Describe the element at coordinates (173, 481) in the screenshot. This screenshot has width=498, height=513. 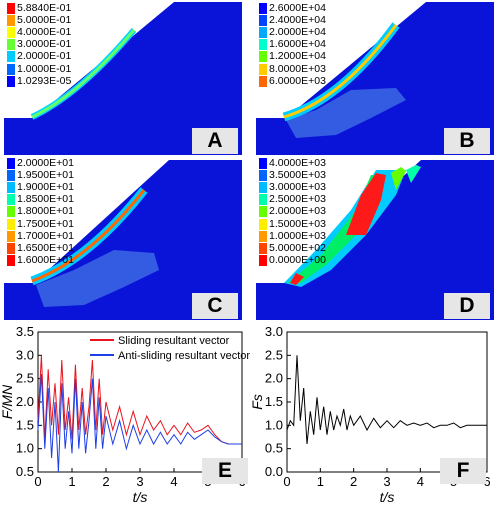
I see `x-tick-label: 4` at that location.